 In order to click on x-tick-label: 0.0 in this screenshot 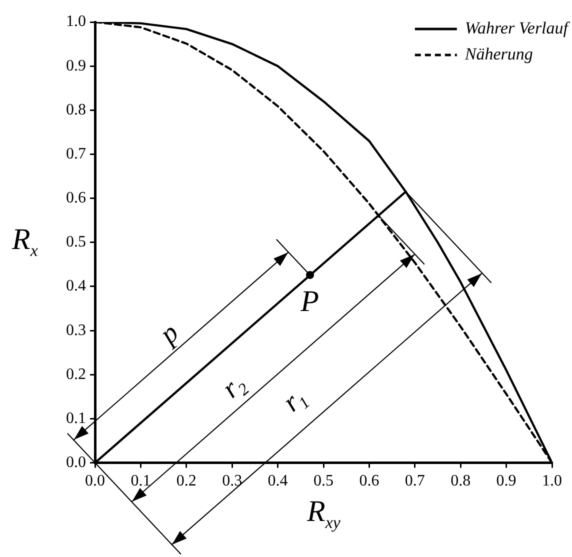, I will do `click(95, 481)`.